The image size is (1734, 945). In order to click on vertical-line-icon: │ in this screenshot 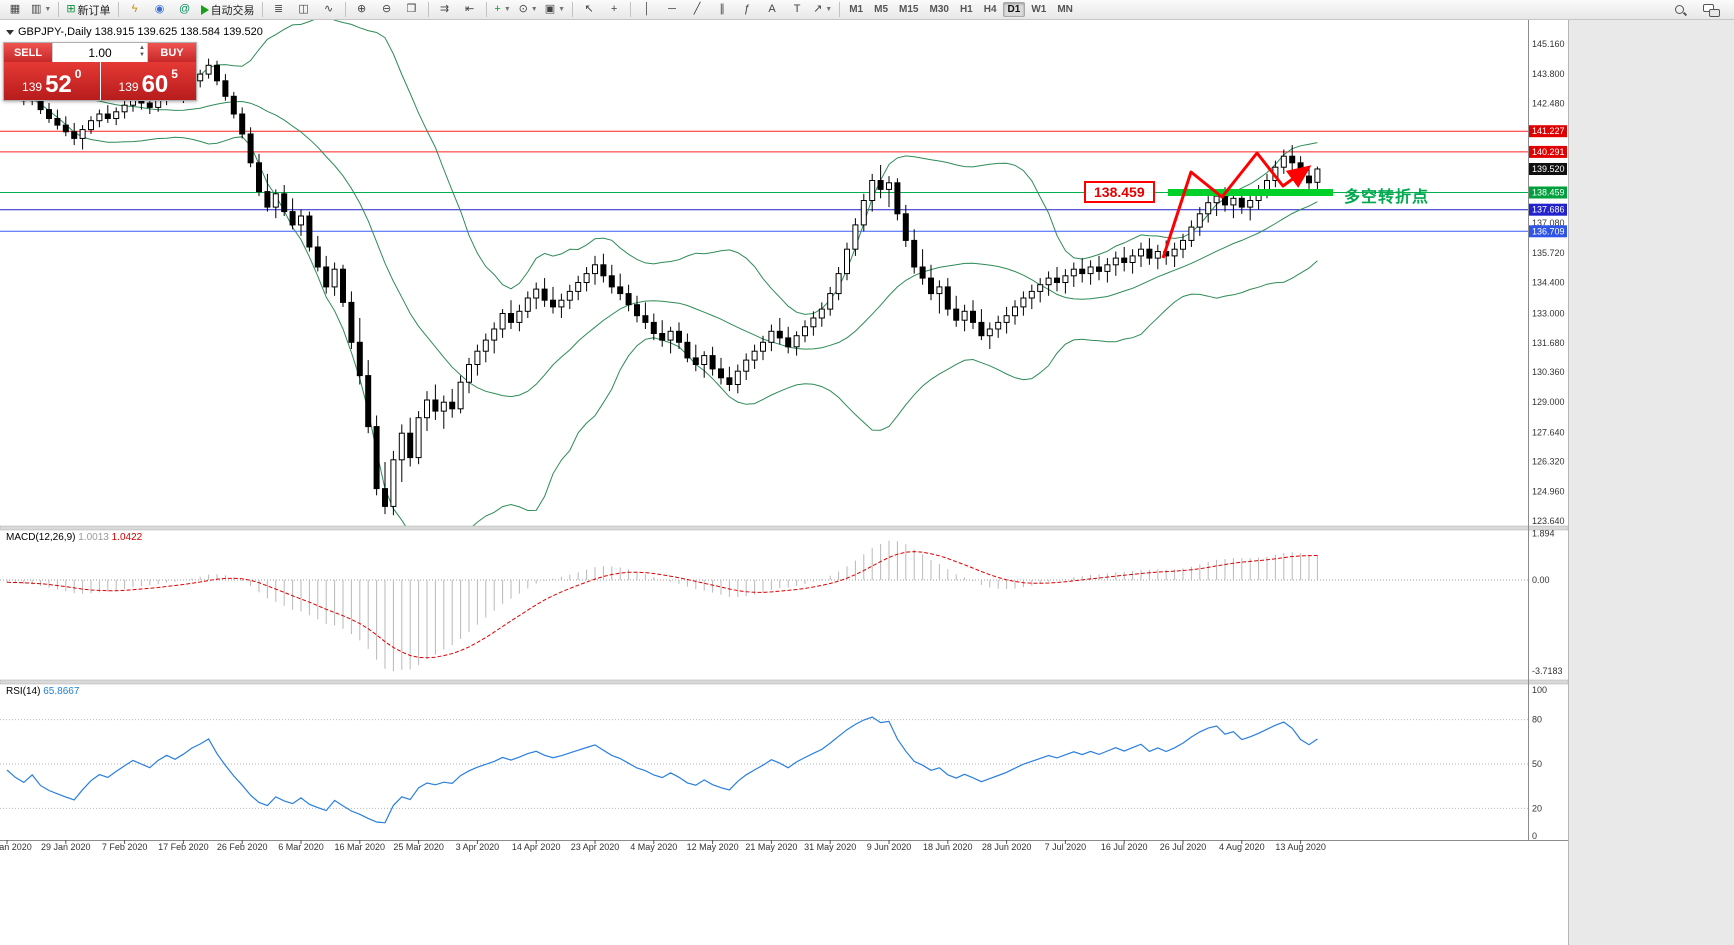, I will do `click(647, 9)`.